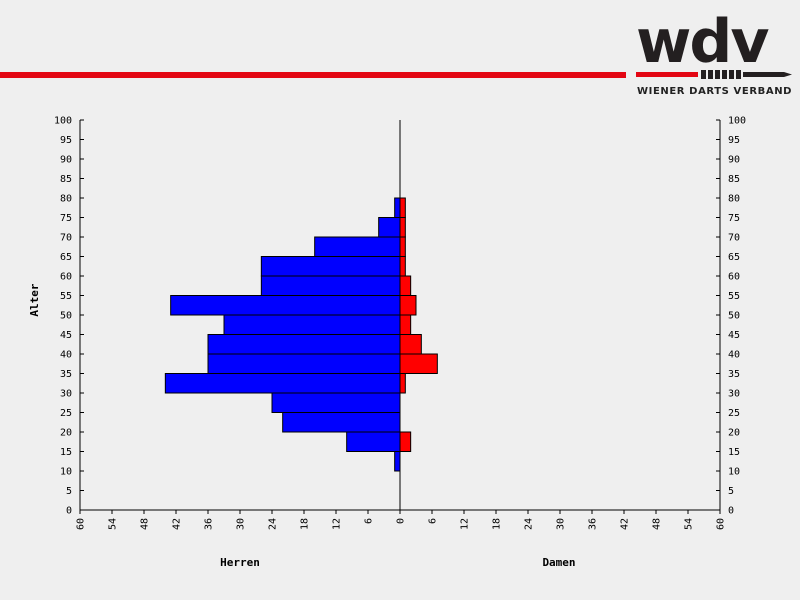 Image resolution: width=800 pixels, height=600 pixels. What do you see at coordinates (34, 299) in the screenshot?
I see `y-axis-title: Alter` at bounding box center [34, 299].